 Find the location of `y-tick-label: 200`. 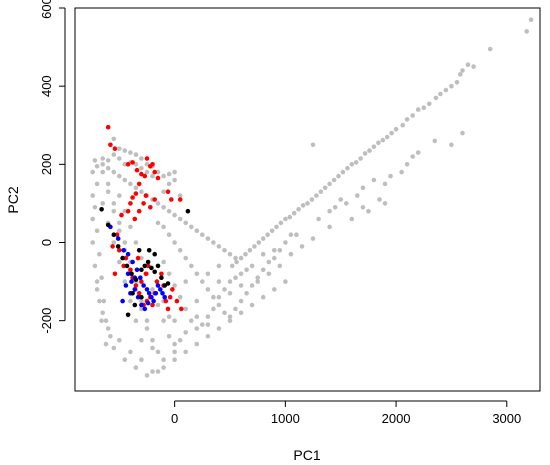

y-tick-label: 200 is located at coordinates (46, 164).